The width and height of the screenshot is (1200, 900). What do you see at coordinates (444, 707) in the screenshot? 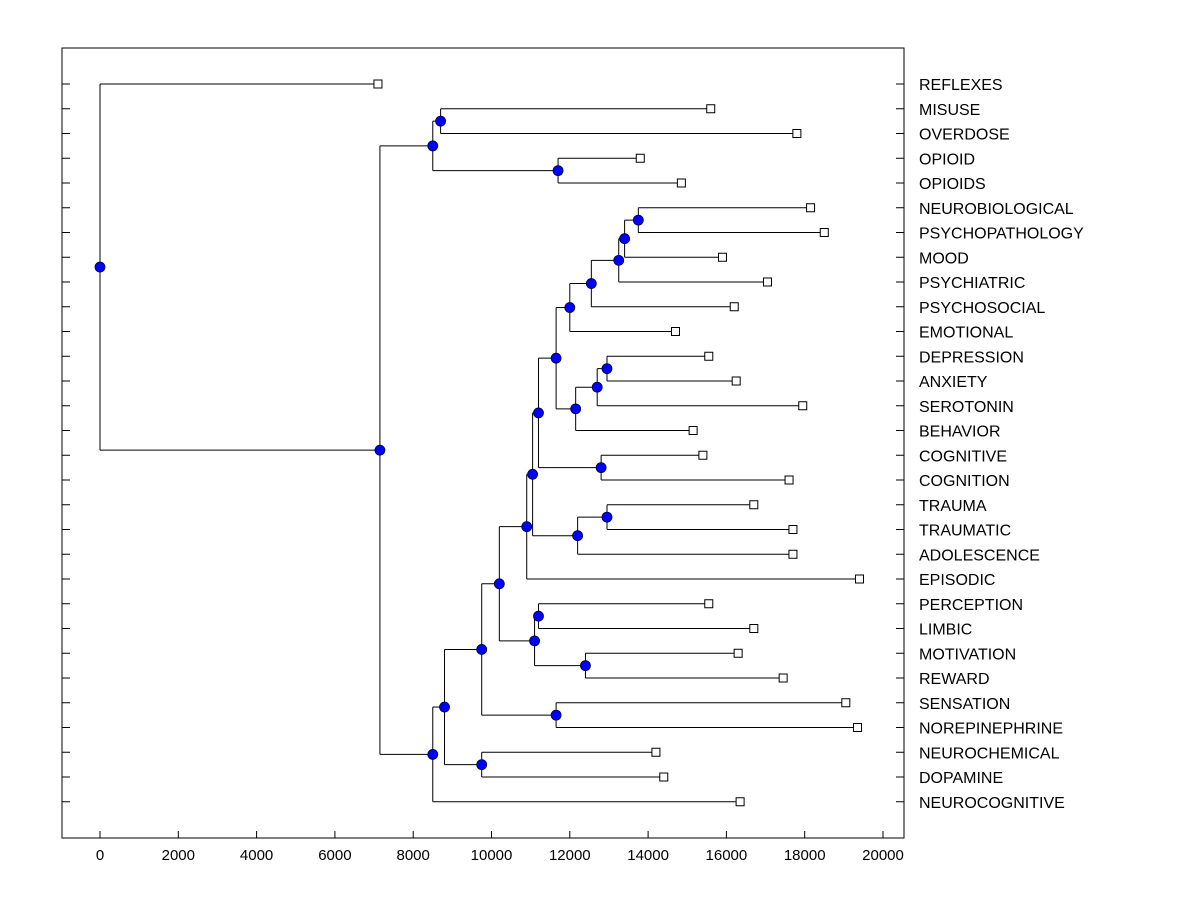
I see `merge-node-n26` at bounding box center [444, 707].